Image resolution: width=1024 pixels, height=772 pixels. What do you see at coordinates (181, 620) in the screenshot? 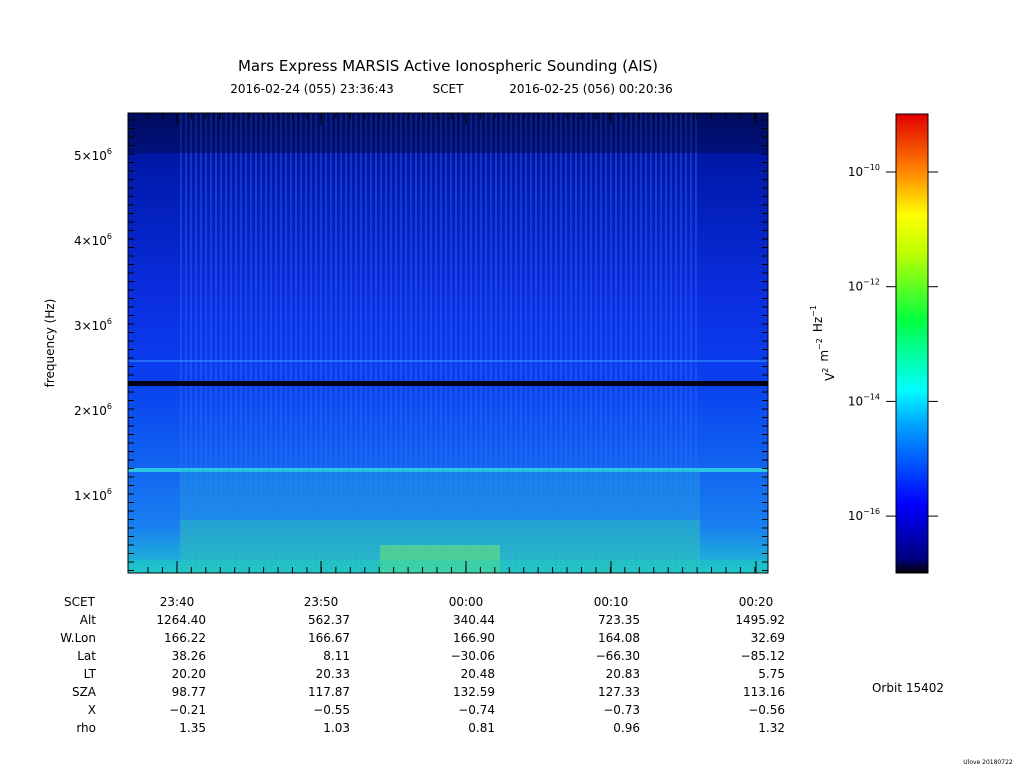
I see `ephemeris-value: 1264.40` at bounding box center [181, 620].